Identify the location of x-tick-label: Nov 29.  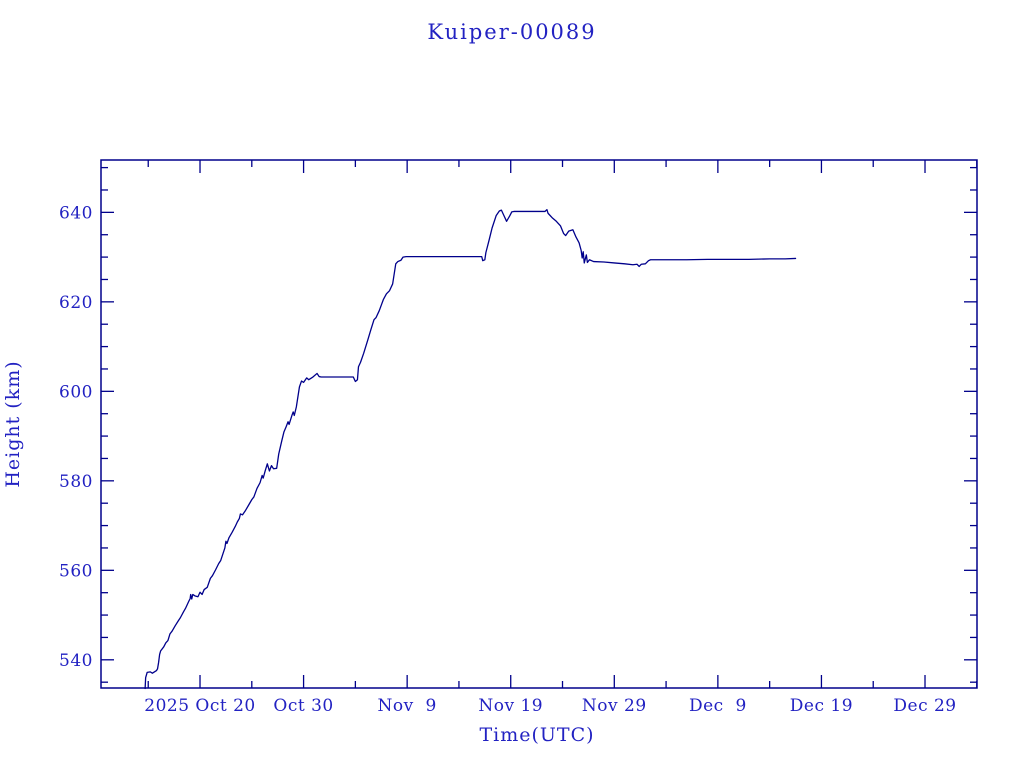
(614, 706).